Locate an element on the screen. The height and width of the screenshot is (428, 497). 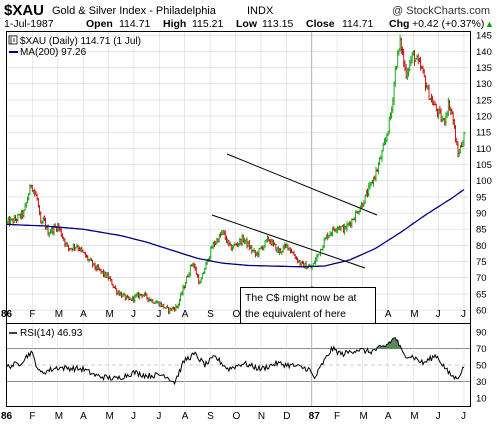
rsi-y-tick-label: 90 is located at coordinates (481, 333).